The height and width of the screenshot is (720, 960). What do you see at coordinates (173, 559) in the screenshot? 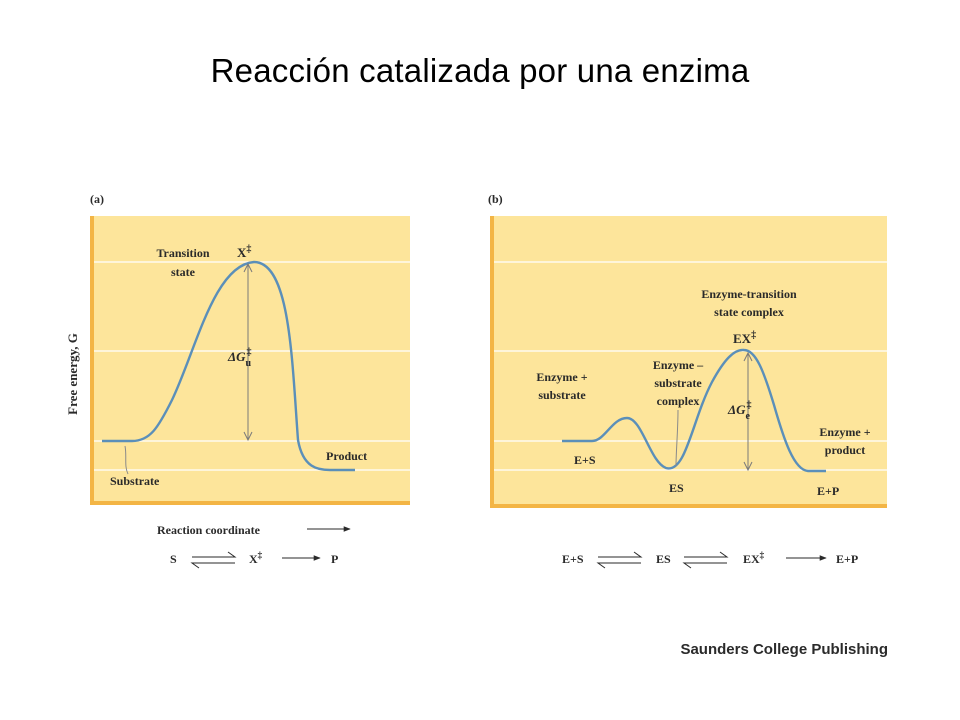
I see `scheme-a-s: S` at bounding box center [173, 559].